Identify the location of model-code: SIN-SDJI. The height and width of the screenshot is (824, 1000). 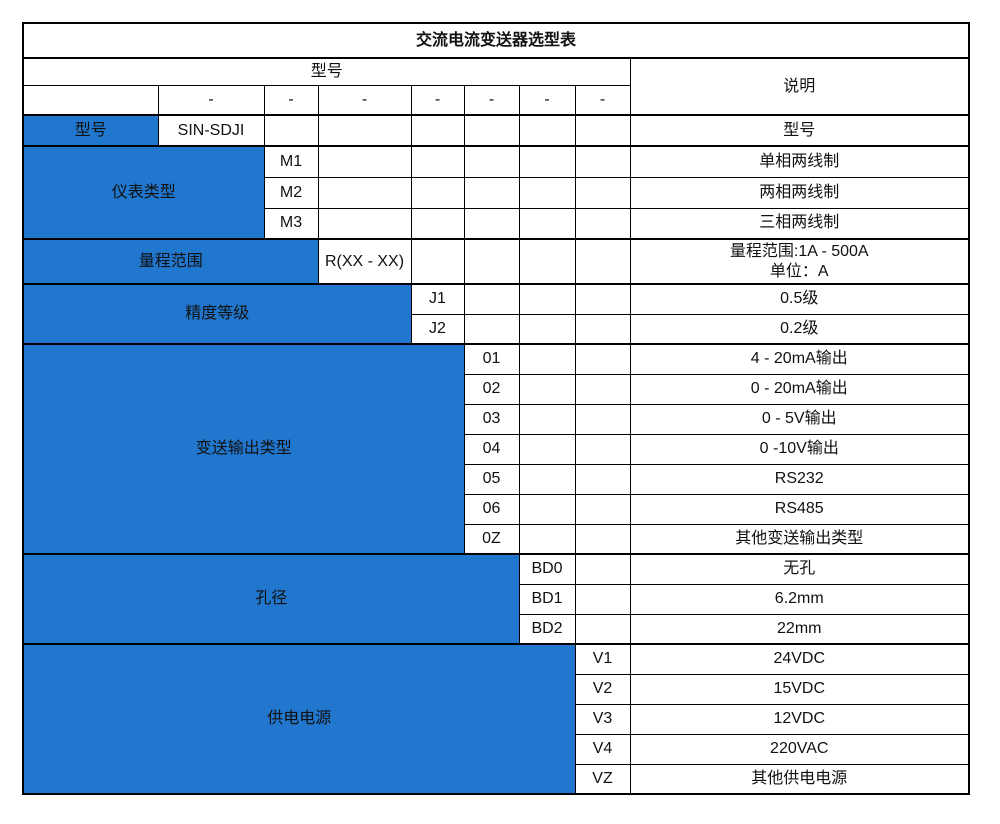
(211, 130).